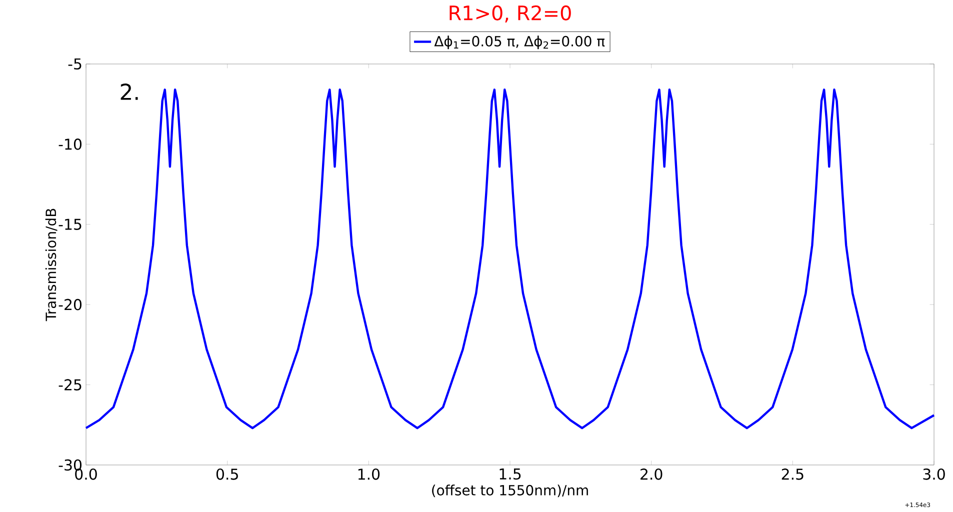  What do you see at coordinates (51, 265) in the screenshot?
I see `y-axis-title: Transmission/dB` at bounding box center [51, 265].